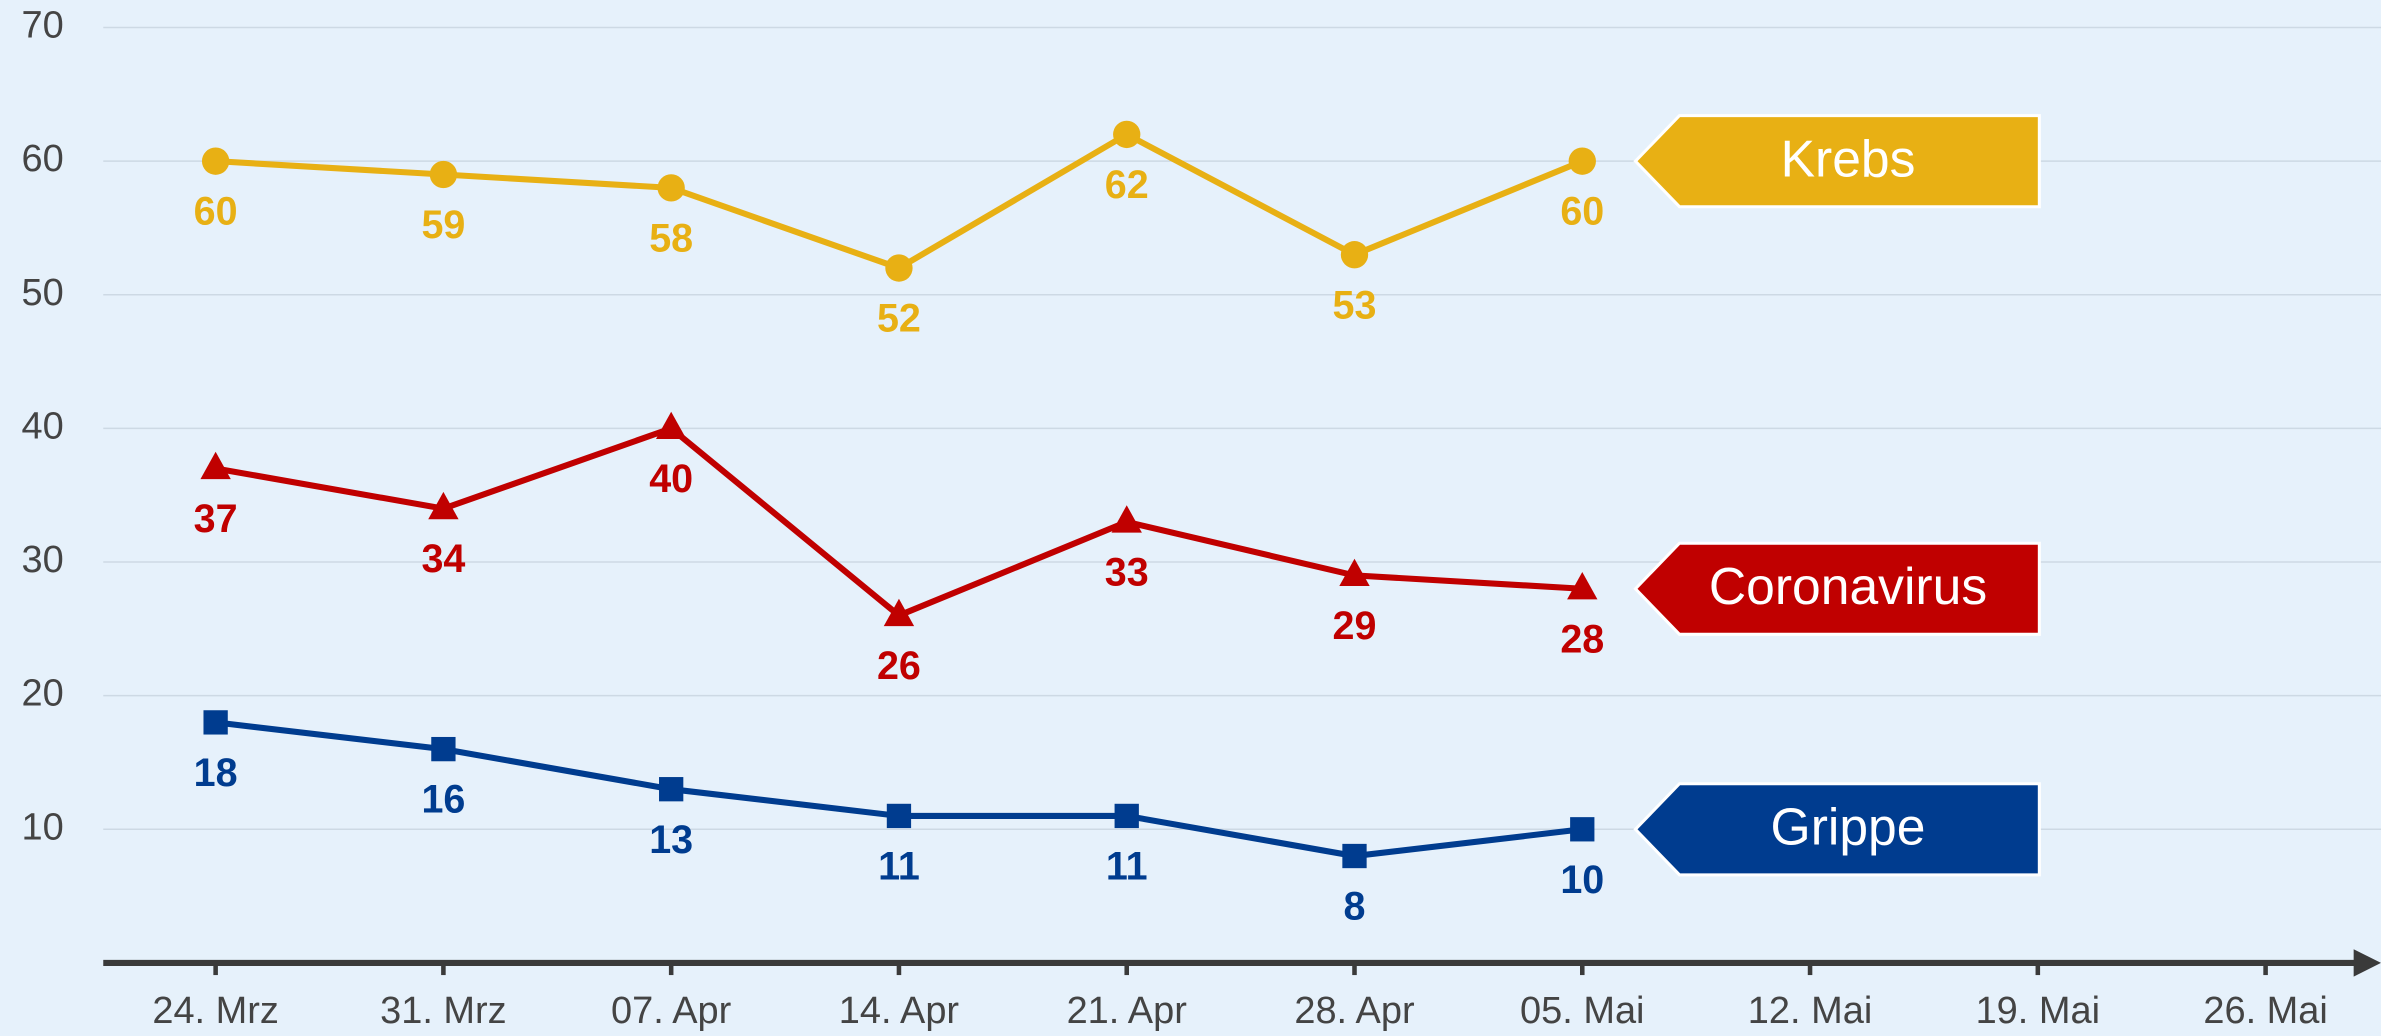 The height and width of the screenshot is (1036, 2381). Describe the element at coordinates (2265, 1011) in the screenshot. I see `x-tick-label: 26. Mai` at that location.